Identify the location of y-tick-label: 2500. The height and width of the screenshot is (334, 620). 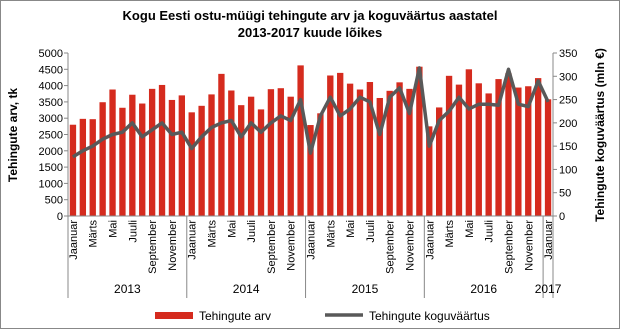
(51, 136).